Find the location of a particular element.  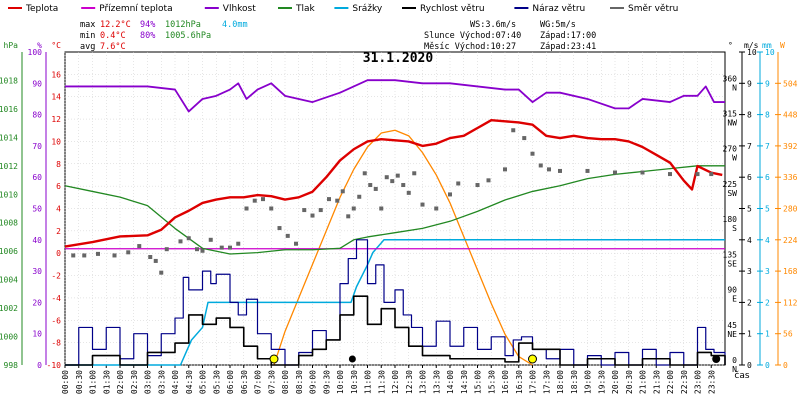

mm-tick-label: 9 is located at coordinates (767, 83).